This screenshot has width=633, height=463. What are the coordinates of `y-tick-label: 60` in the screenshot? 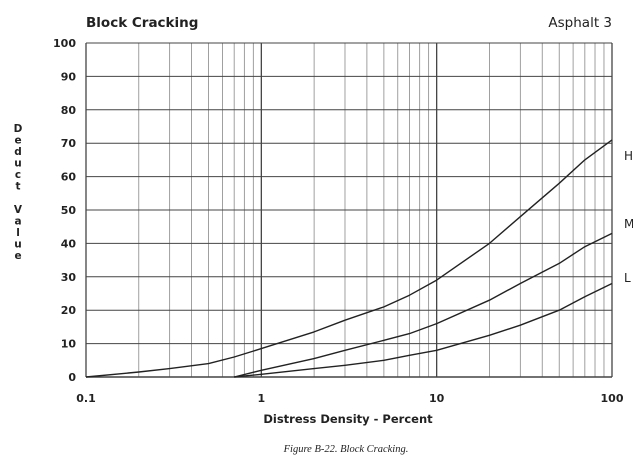 It's located at (69, 177).